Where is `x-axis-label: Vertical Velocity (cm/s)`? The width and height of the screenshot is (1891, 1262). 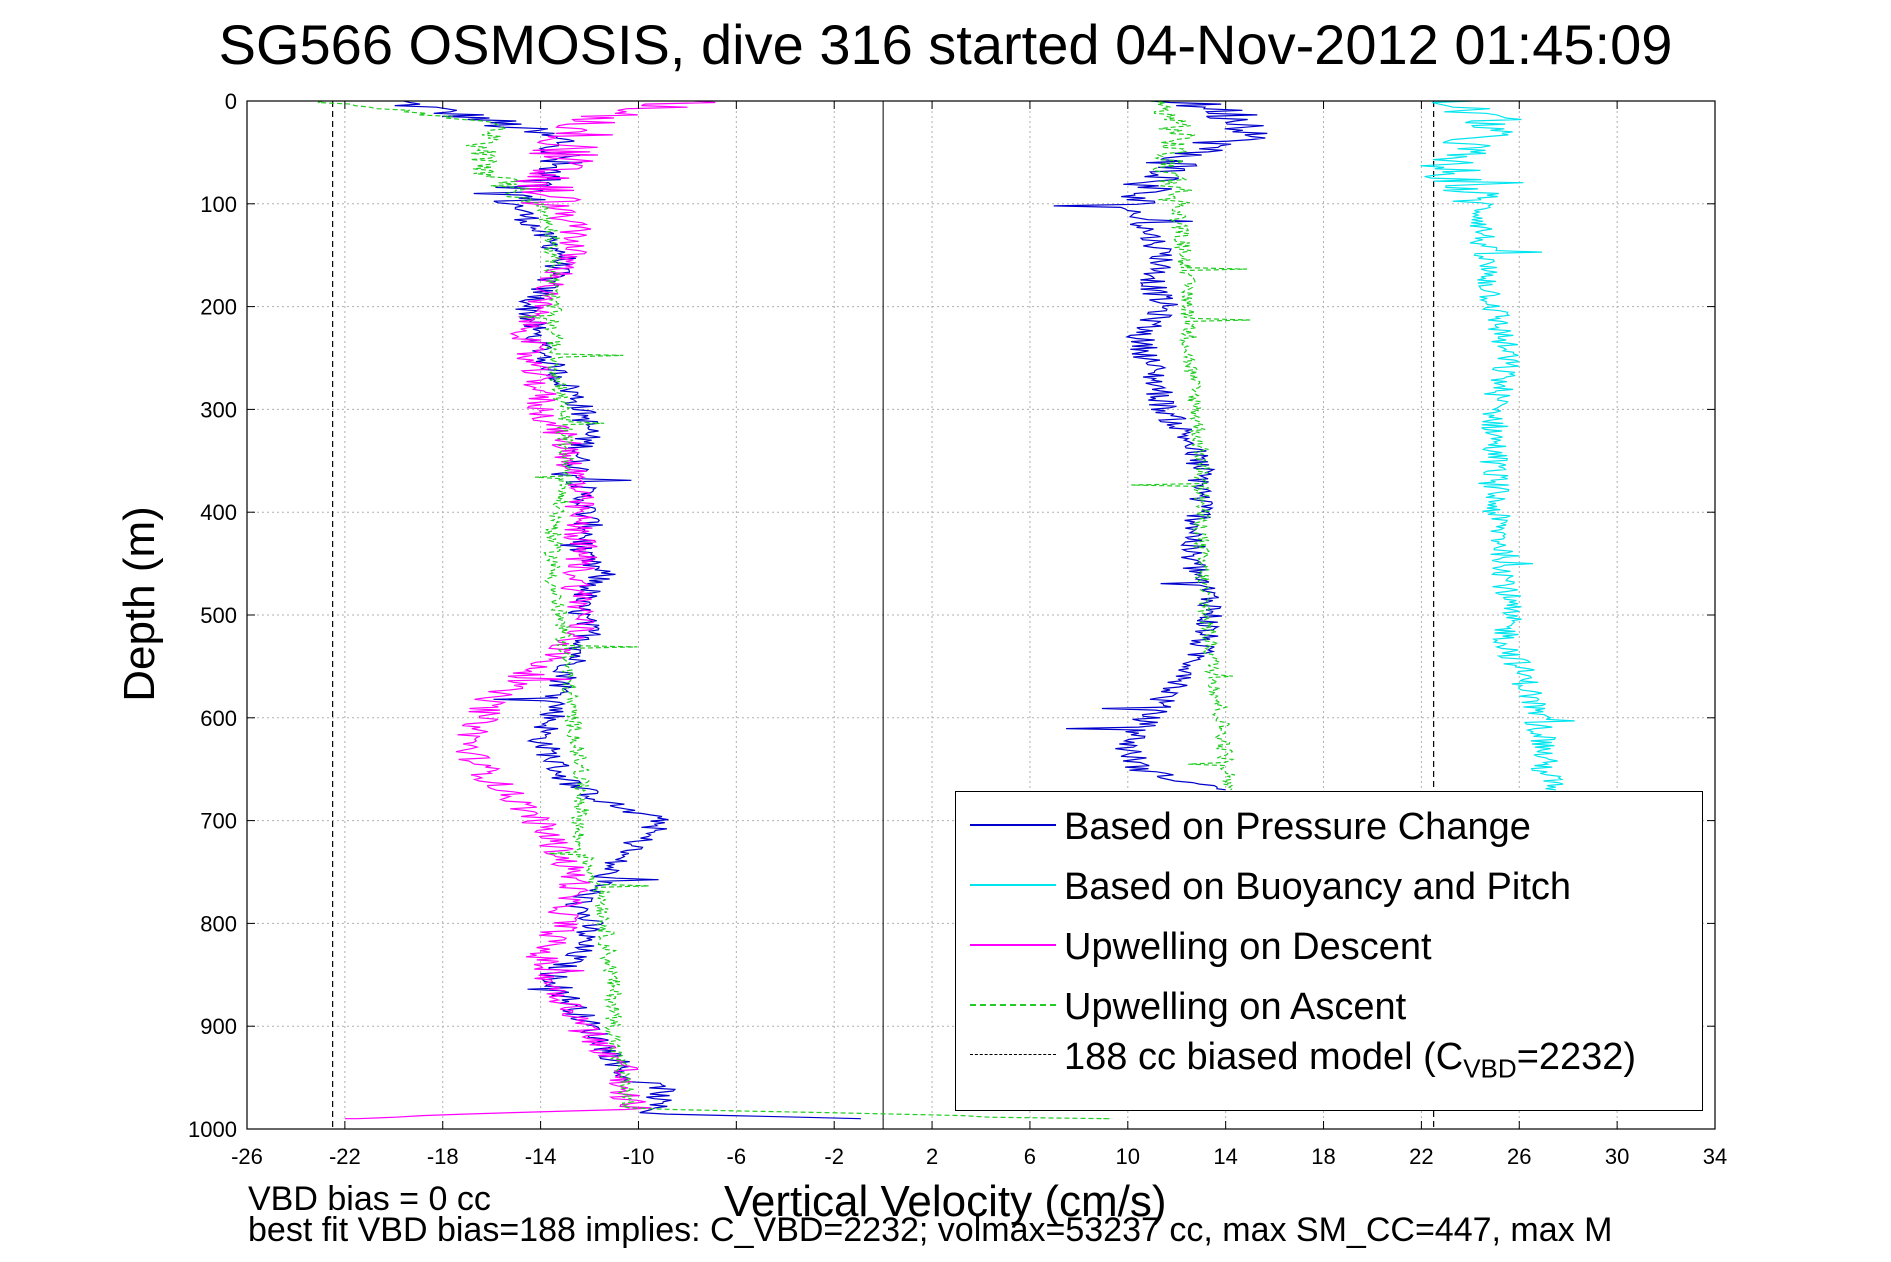 x-axis-label: Vertical Velocity (cm/s) is located at coordinates (945, 1201).